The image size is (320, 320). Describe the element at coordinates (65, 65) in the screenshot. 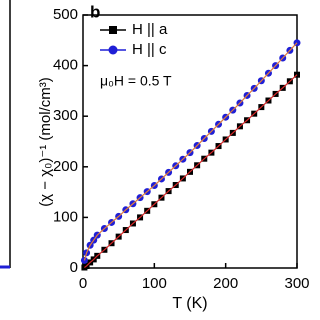

I see `y-tick-label: 400` at that location.